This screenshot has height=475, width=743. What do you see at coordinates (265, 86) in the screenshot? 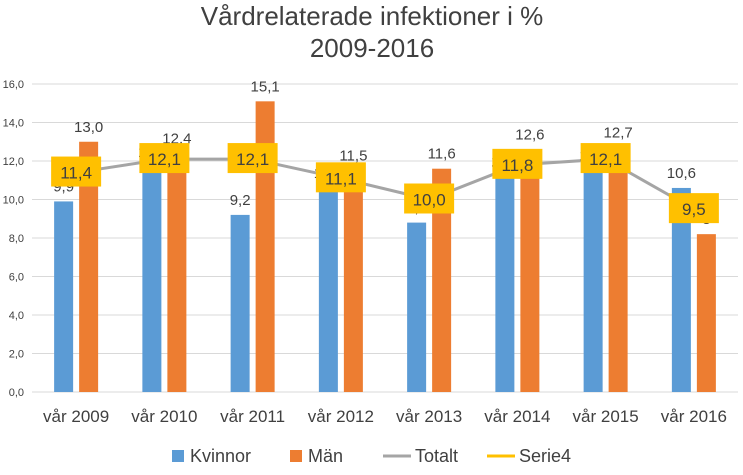
I see `data-label-man: 15,1` at bounding box center [265, 86].